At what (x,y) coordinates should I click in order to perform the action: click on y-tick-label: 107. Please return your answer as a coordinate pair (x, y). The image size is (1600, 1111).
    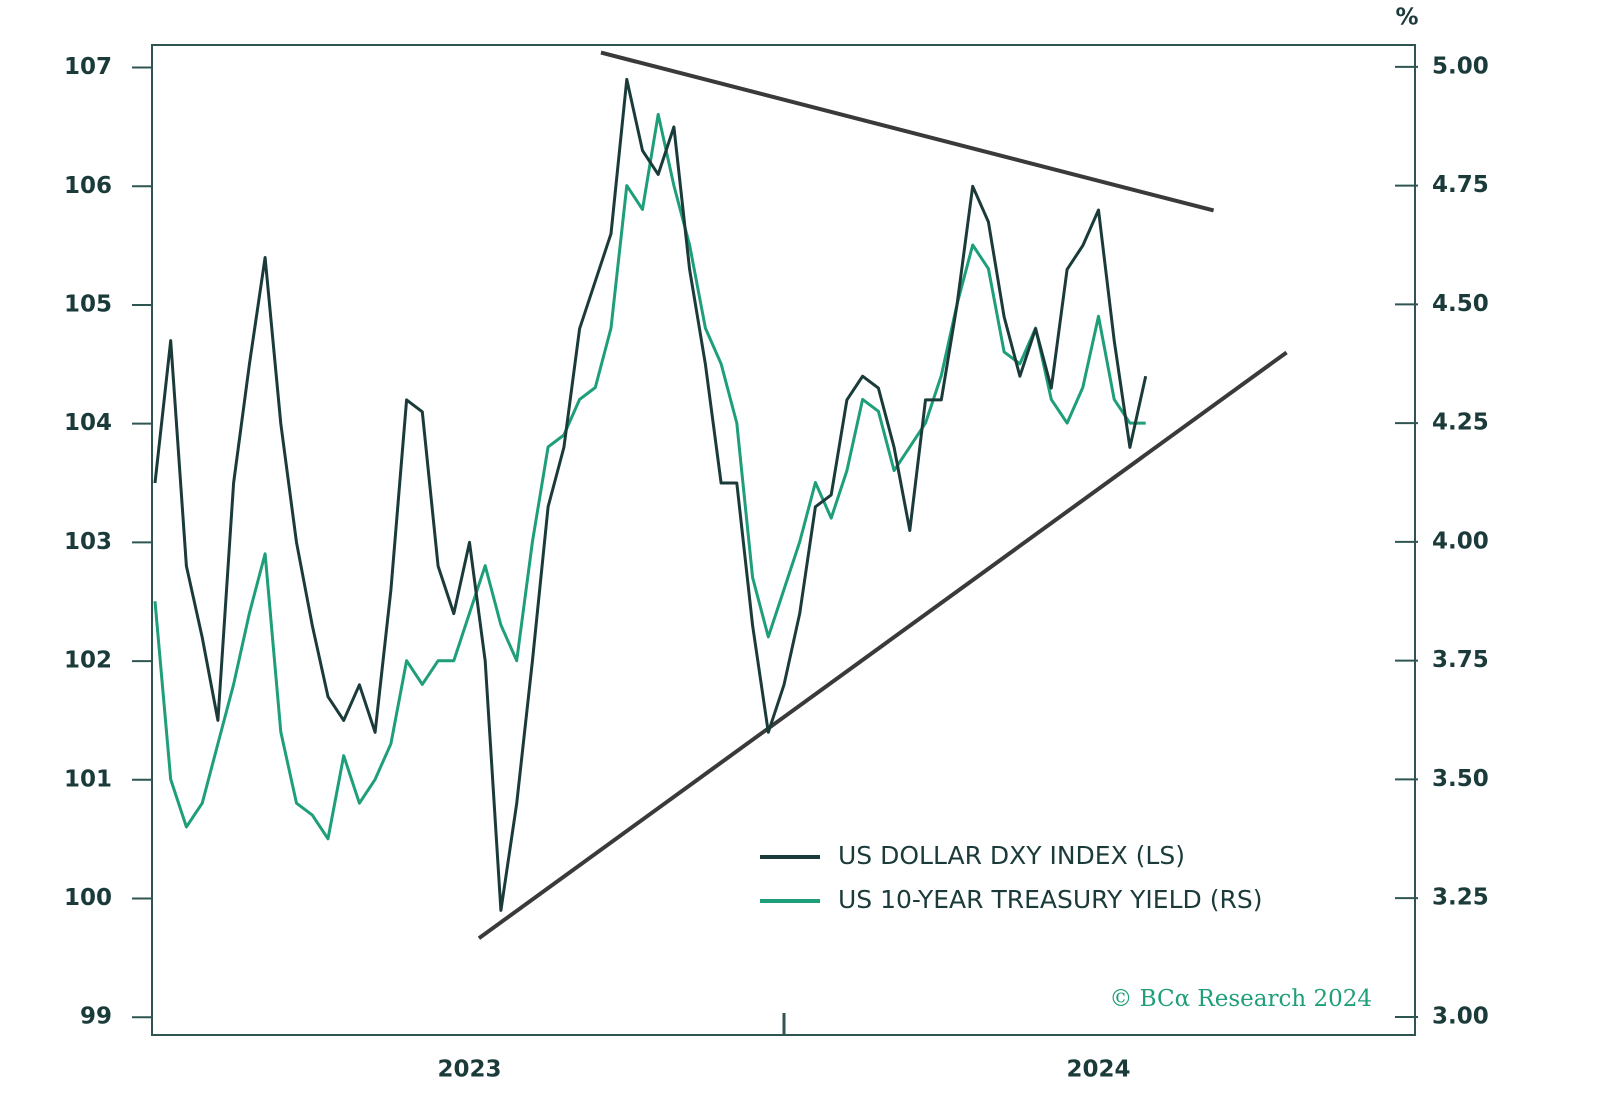
    Looking at the image, I should click on (88, 67).